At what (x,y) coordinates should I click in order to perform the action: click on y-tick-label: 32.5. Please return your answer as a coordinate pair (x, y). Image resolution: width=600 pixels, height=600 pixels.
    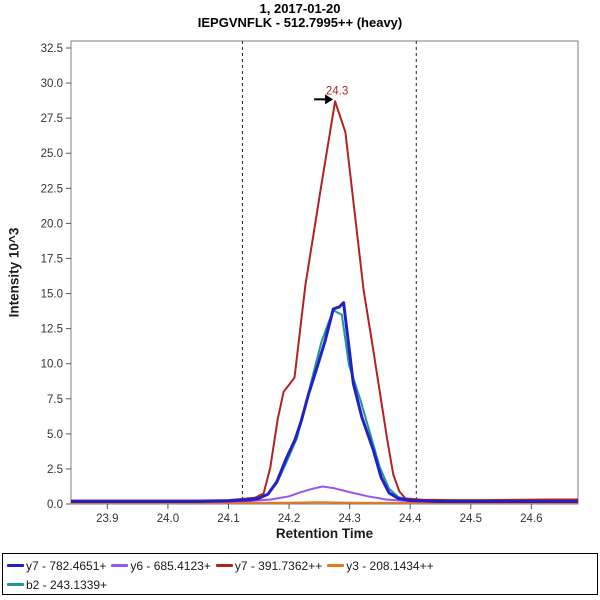
    Looking at the image, I should click on (52, 49).